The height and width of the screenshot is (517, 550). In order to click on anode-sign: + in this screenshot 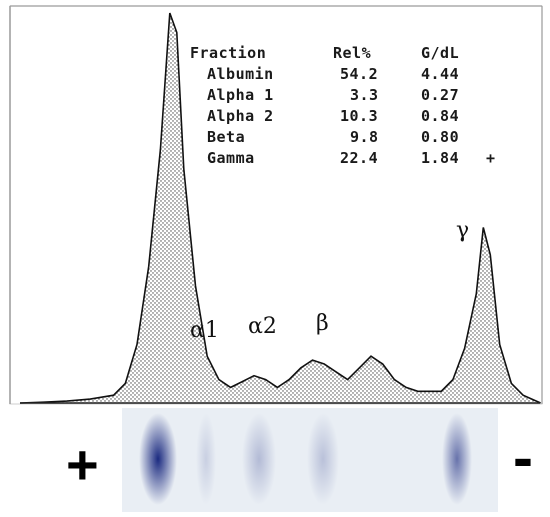, I will do `click(82, 464)`.